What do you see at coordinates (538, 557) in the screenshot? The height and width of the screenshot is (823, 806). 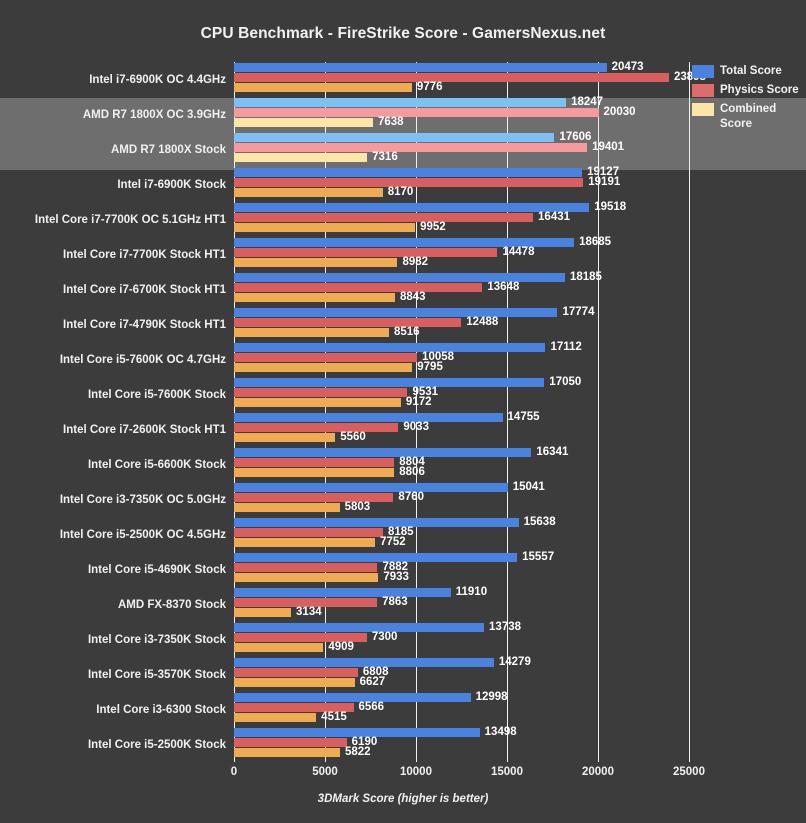 I see `bar-value-label: 15557` at bounding box center [538, 557].